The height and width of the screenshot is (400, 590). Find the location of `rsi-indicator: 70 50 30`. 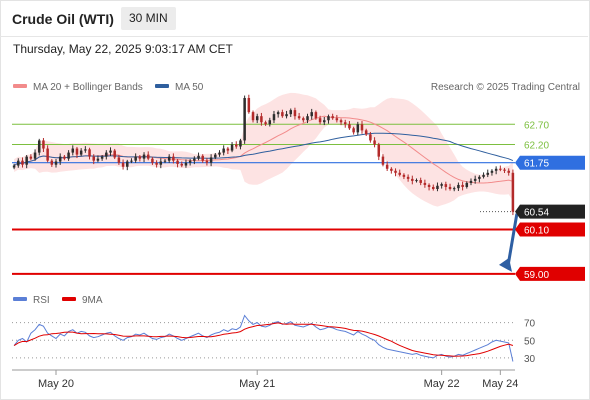

rsi-indicator: 70 50 30 is located at coordinates (274, 339).